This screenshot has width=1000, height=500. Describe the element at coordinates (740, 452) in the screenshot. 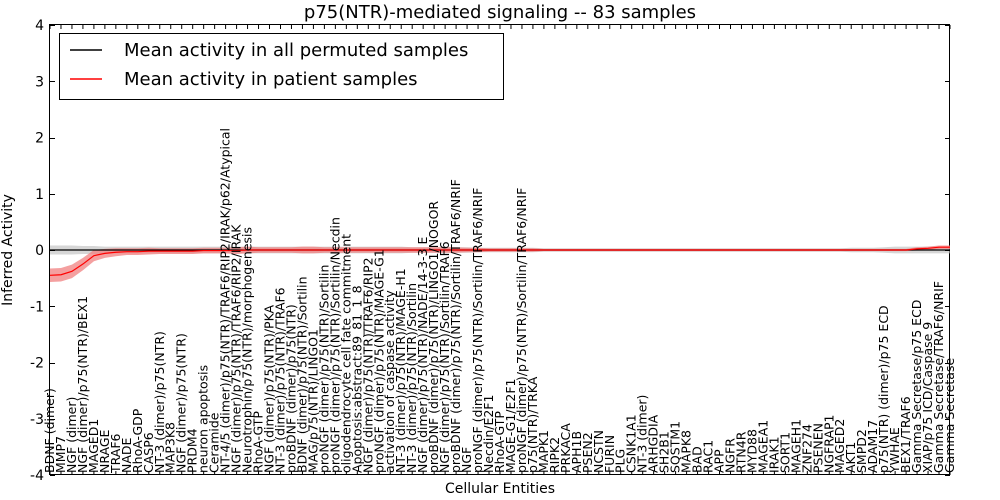

I see `entity-label: RTN4R` at that location.